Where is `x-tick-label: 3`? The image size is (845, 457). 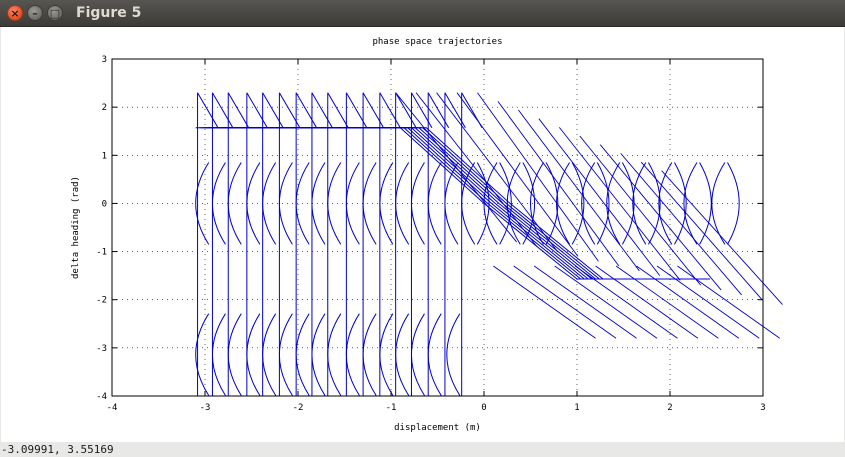
x-tick-label: 3 is located at coordinates (762, 408).